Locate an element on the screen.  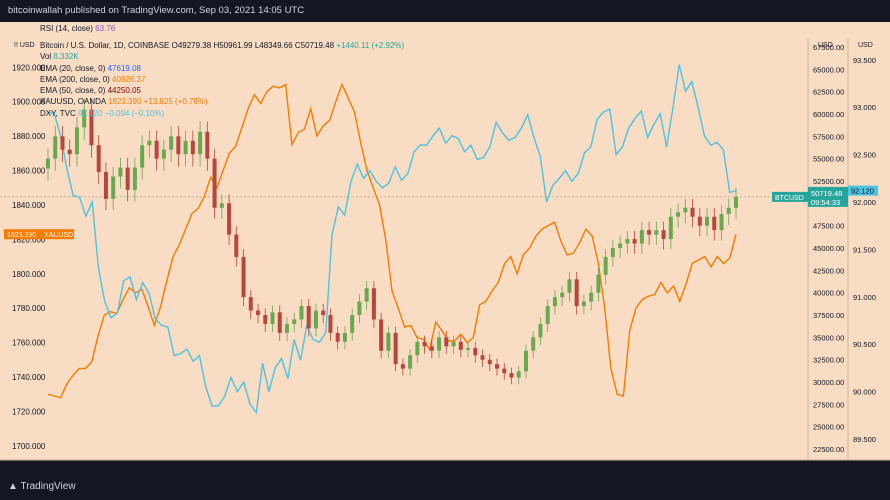
btc-axis-tick: 42500.00 is located at coordinates (828, 270).